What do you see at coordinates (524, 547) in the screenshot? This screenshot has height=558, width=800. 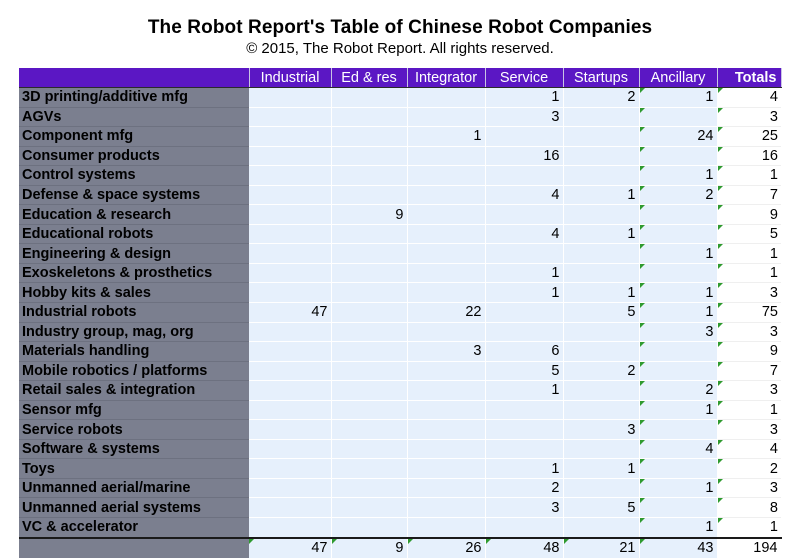 I see `total-cell: 48` at bounding box center [524, 547].